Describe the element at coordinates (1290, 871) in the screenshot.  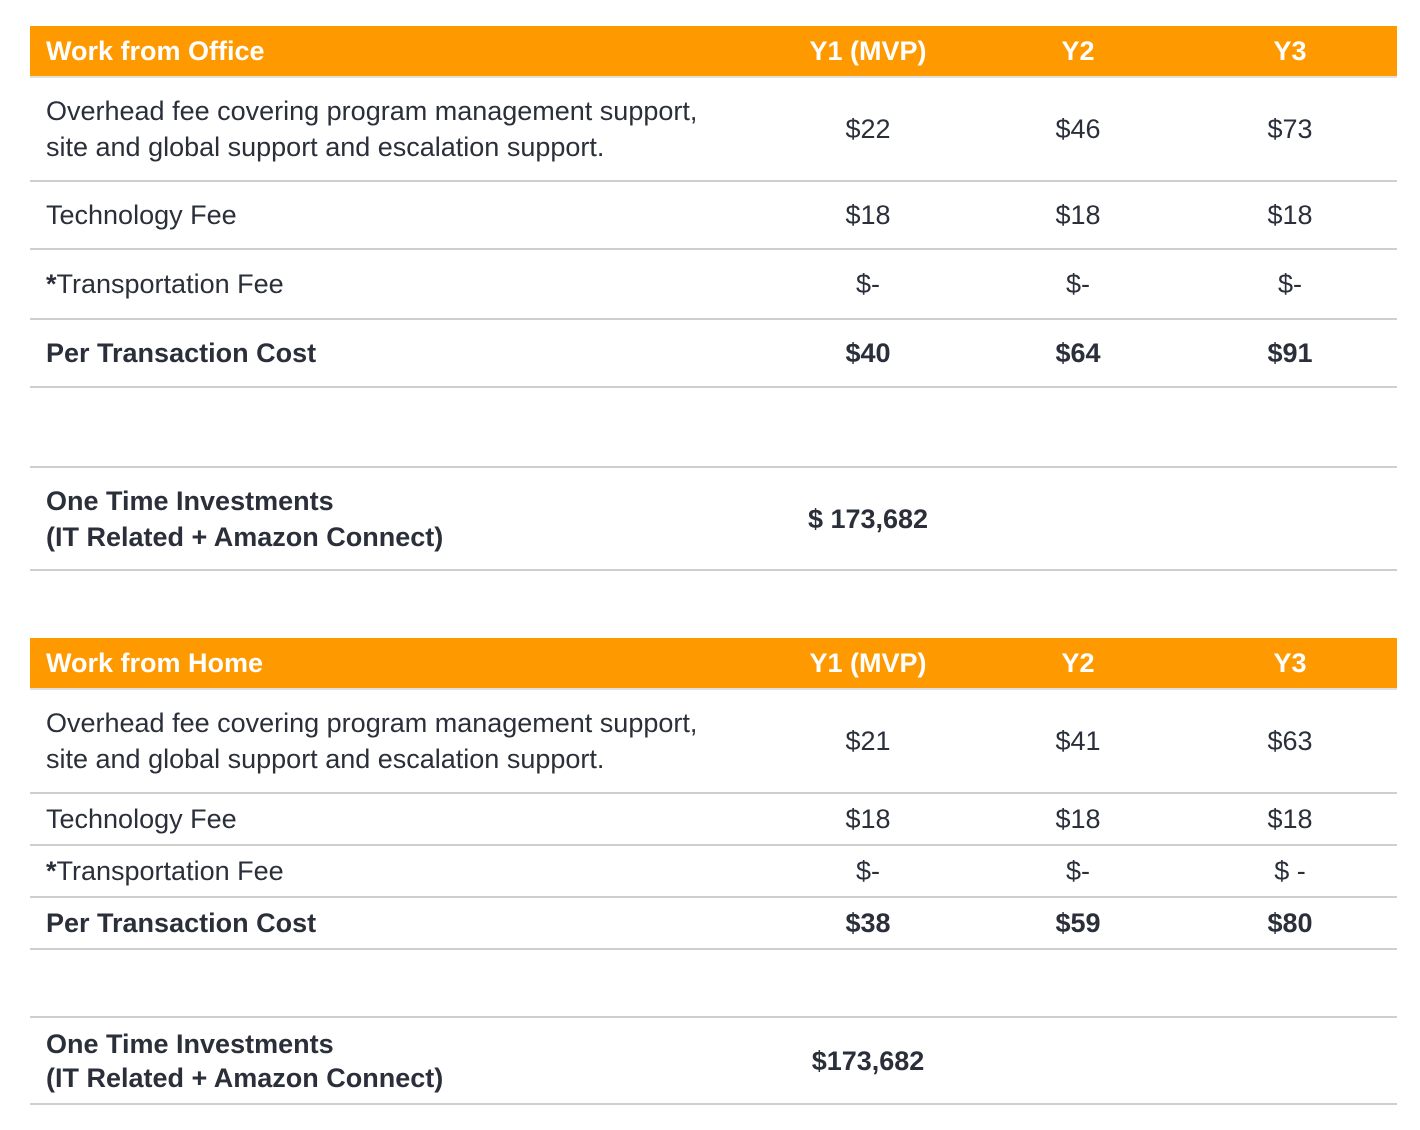
I see `home-transportation-y3: $ -` at that location.